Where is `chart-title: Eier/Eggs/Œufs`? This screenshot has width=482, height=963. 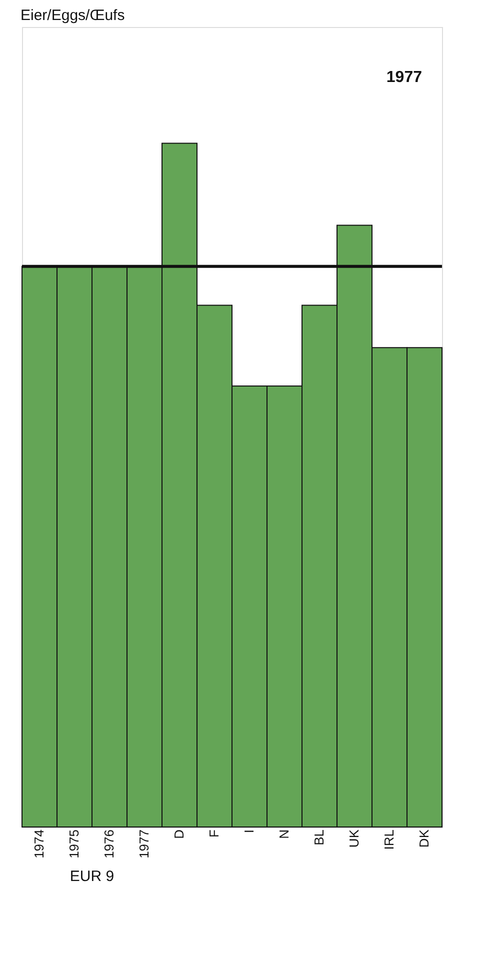 chart-title: Eier/Eggs/Œufs is located at coordinates (72, 15).